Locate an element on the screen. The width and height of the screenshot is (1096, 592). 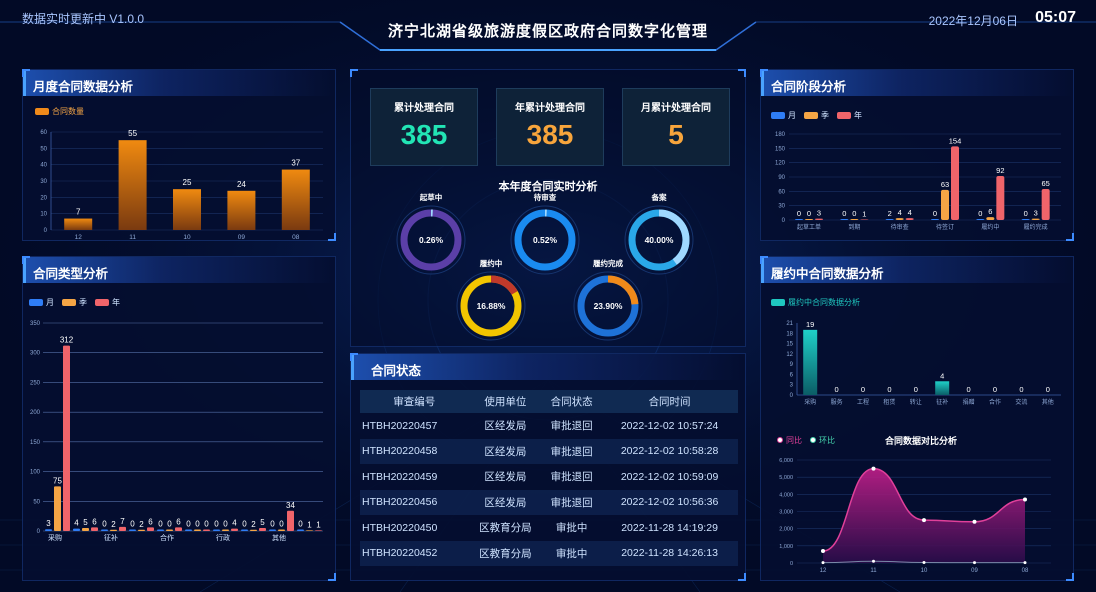
y-tick-label: 3,000 is located at coordinates (786, 513).